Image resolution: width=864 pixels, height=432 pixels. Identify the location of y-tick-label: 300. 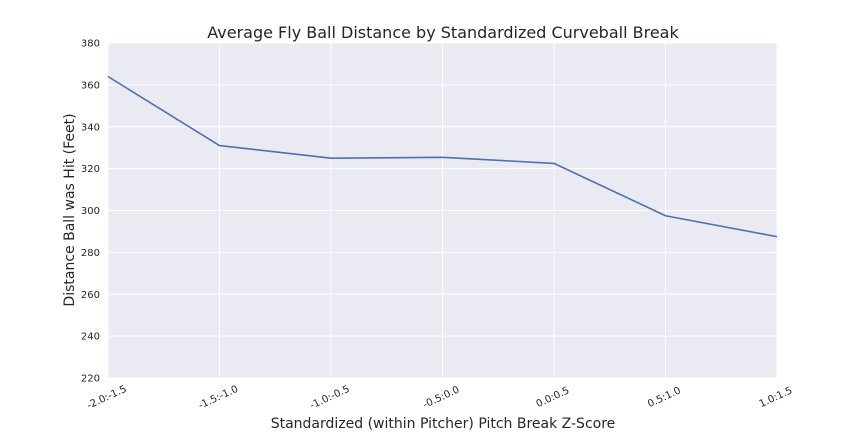
(90, 211).